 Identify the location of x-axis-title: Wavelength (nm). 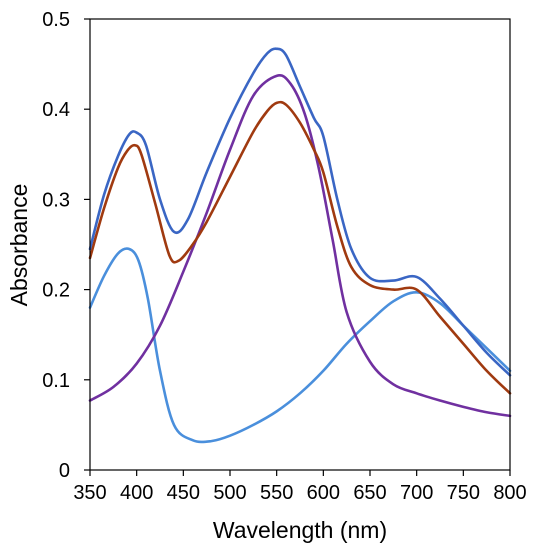
(300, 530).